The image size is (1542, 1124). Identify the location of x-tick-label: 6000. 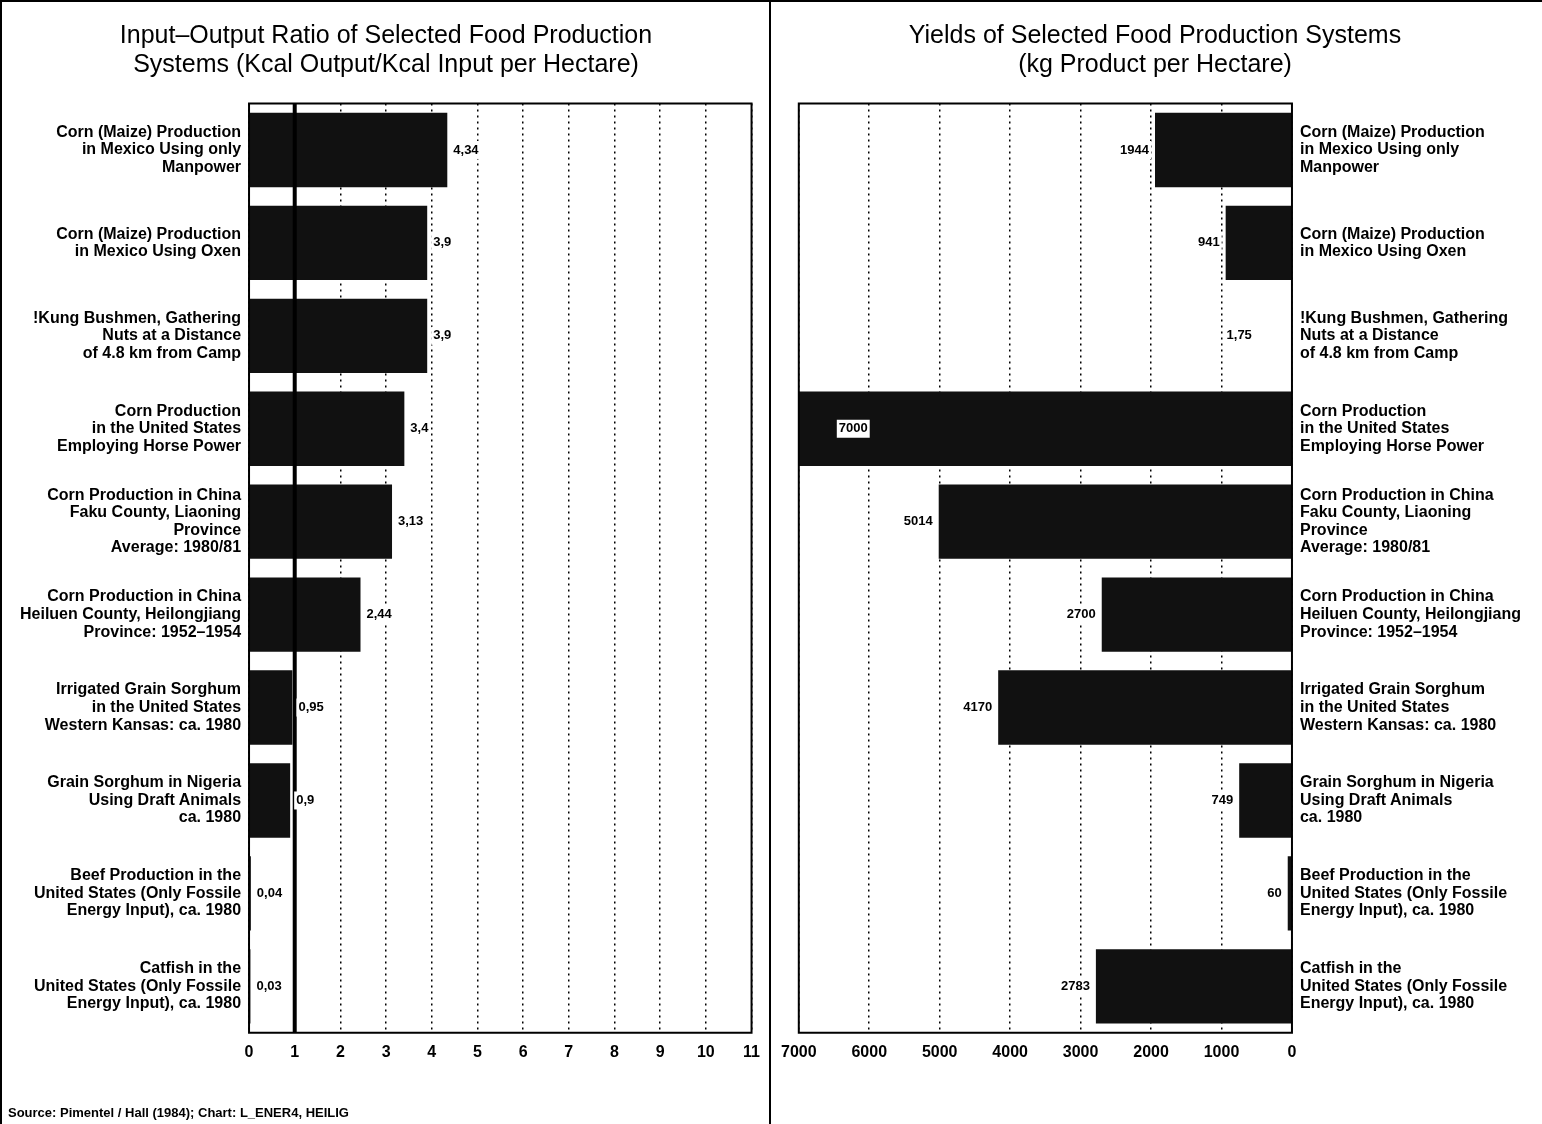
(869, 1051).